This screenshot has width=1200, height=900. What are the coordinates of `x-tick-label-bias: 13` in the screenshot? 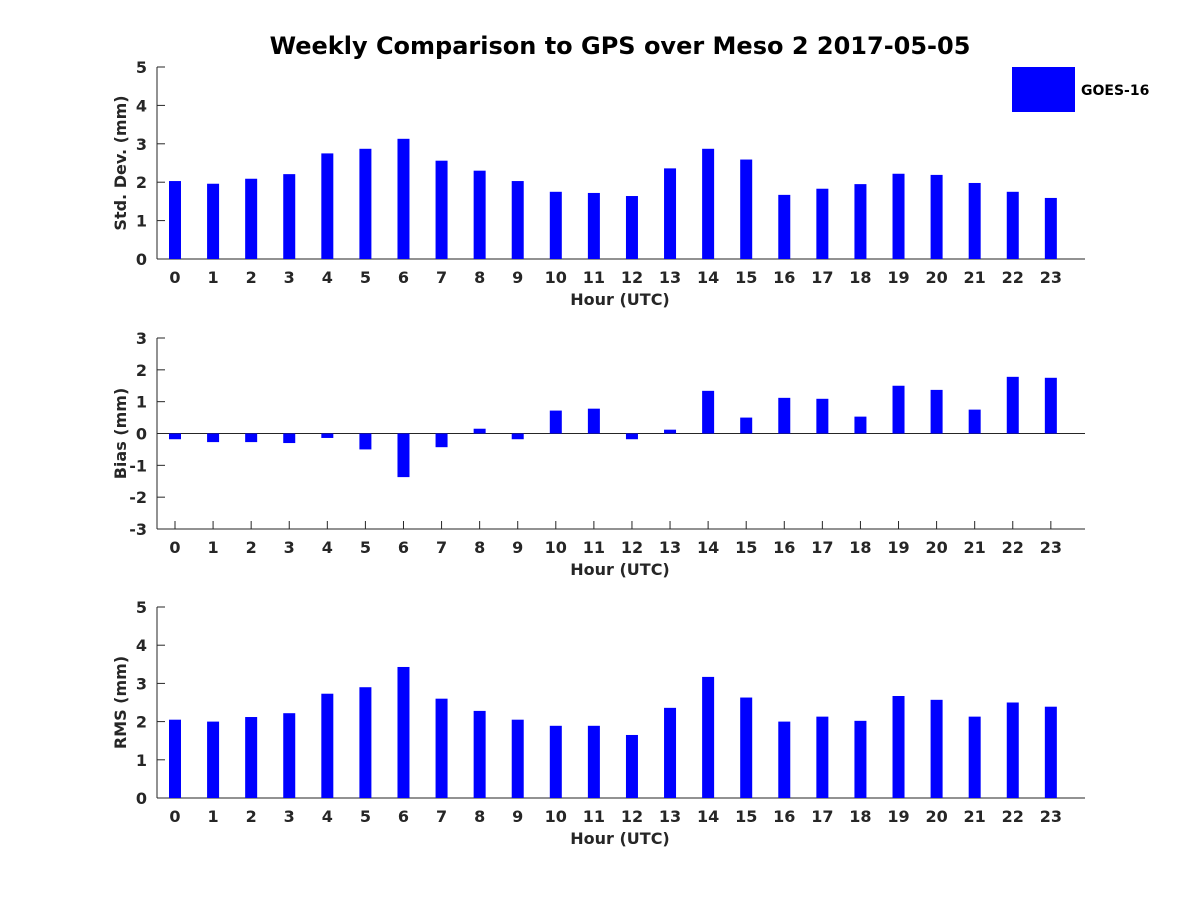 It's located at (670, 547).